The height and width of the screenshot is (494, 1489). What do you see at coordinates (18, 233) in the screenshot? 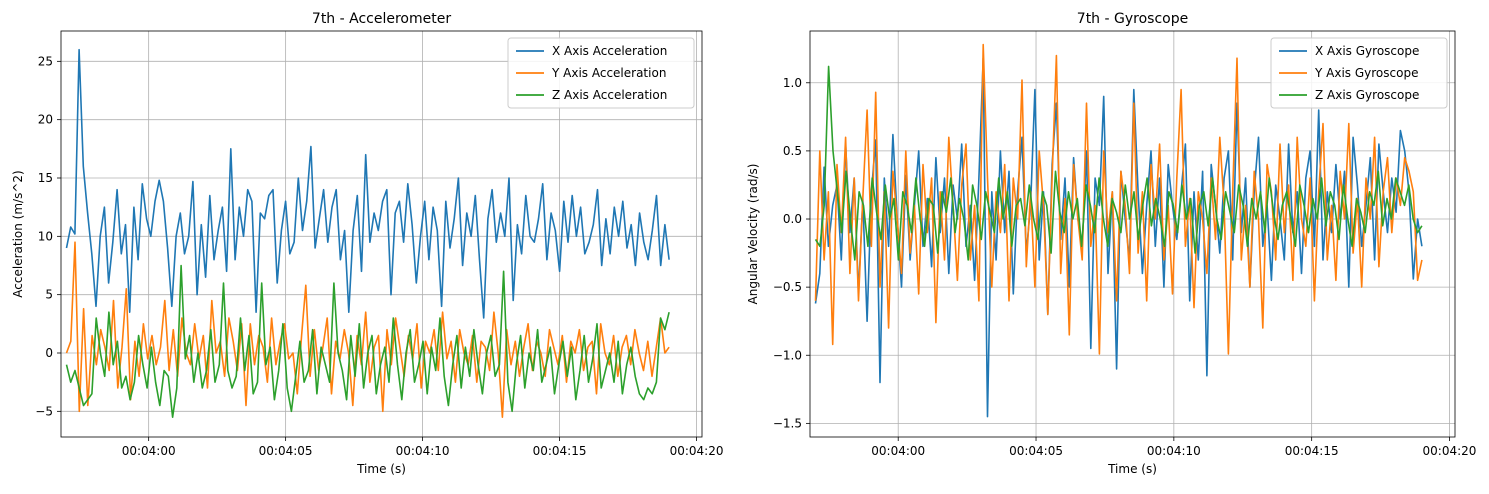
I see `y-axis-label: Acceleration (m/s^2)` at bounding box center [18, 233].